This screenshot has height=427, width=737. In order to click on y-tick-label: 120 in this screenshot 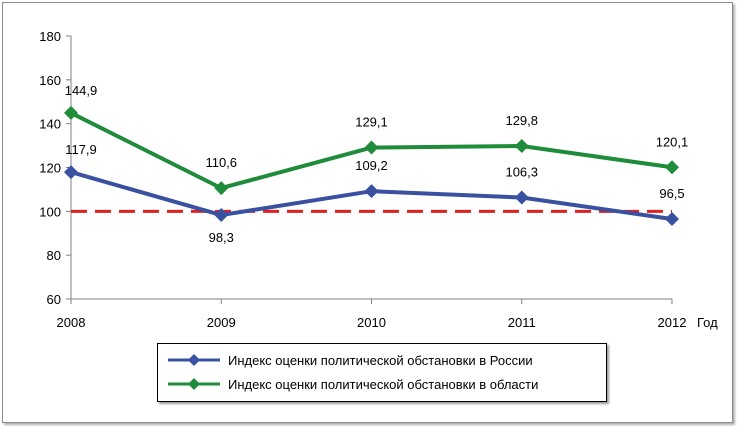, I will do `click(50, 168)`.